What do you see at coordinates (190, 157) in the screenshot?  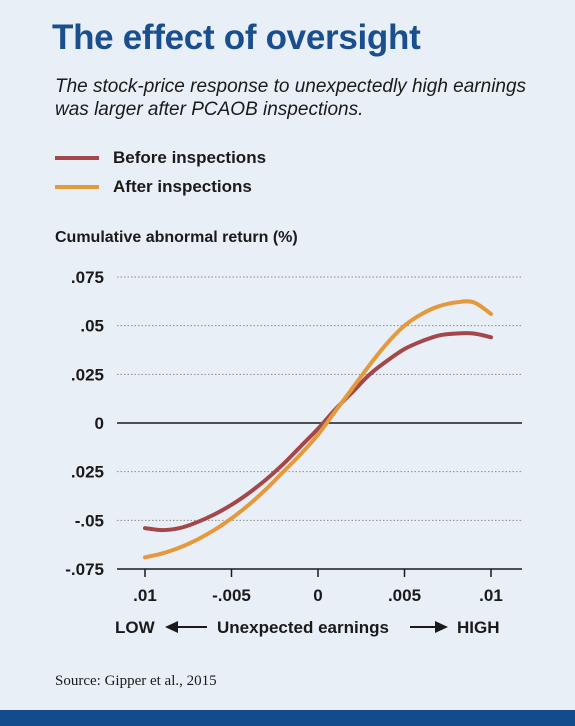 I see `legend-label-before: Before inspections` at bounding box center [190, 157].